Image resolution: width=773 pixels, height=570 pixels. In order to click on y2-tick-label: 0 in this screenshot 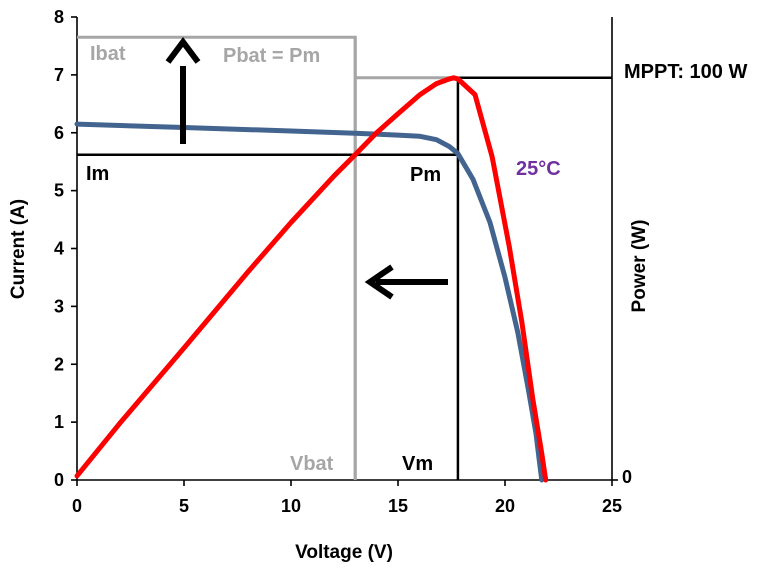, I will do `click(627, 477)`.